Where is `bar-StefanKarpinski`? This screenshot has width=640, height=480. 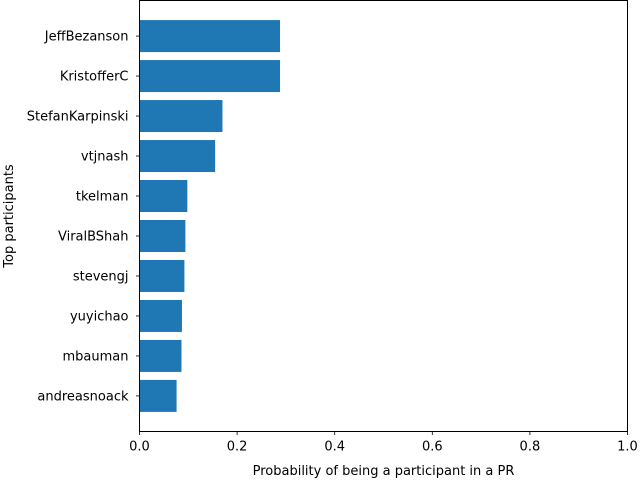
bar-StefanKarpinski is located at coordinates (181, 116).